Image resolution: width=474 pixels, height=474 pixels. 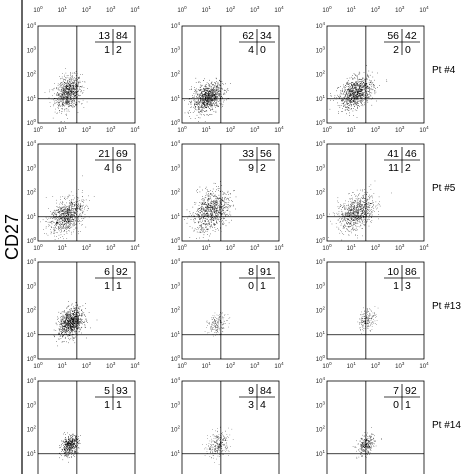 I want to click on tick-exponent: 3, so click(x=403, y=7).